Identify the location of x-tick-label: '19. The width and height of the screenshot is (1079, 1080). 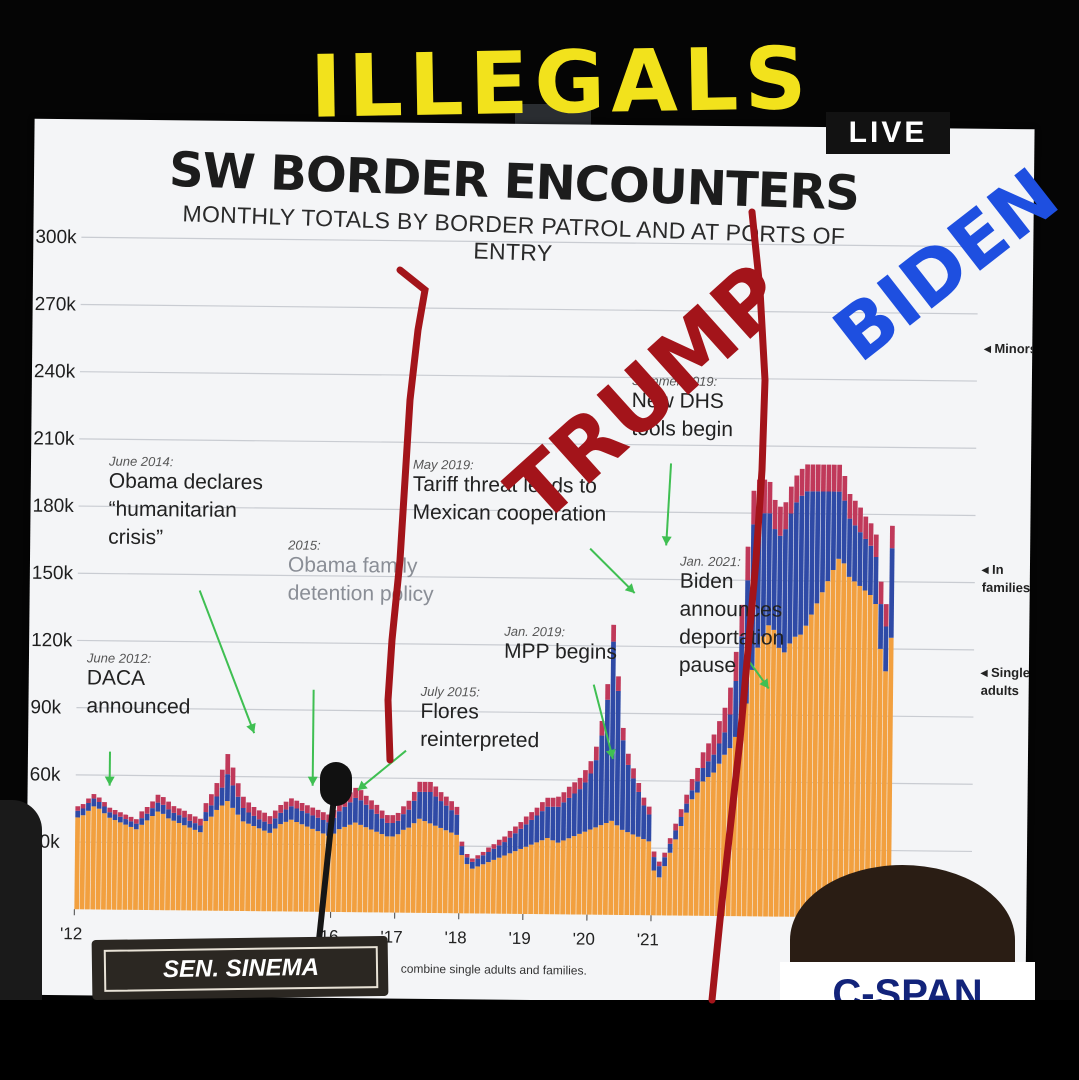
(520, 938).